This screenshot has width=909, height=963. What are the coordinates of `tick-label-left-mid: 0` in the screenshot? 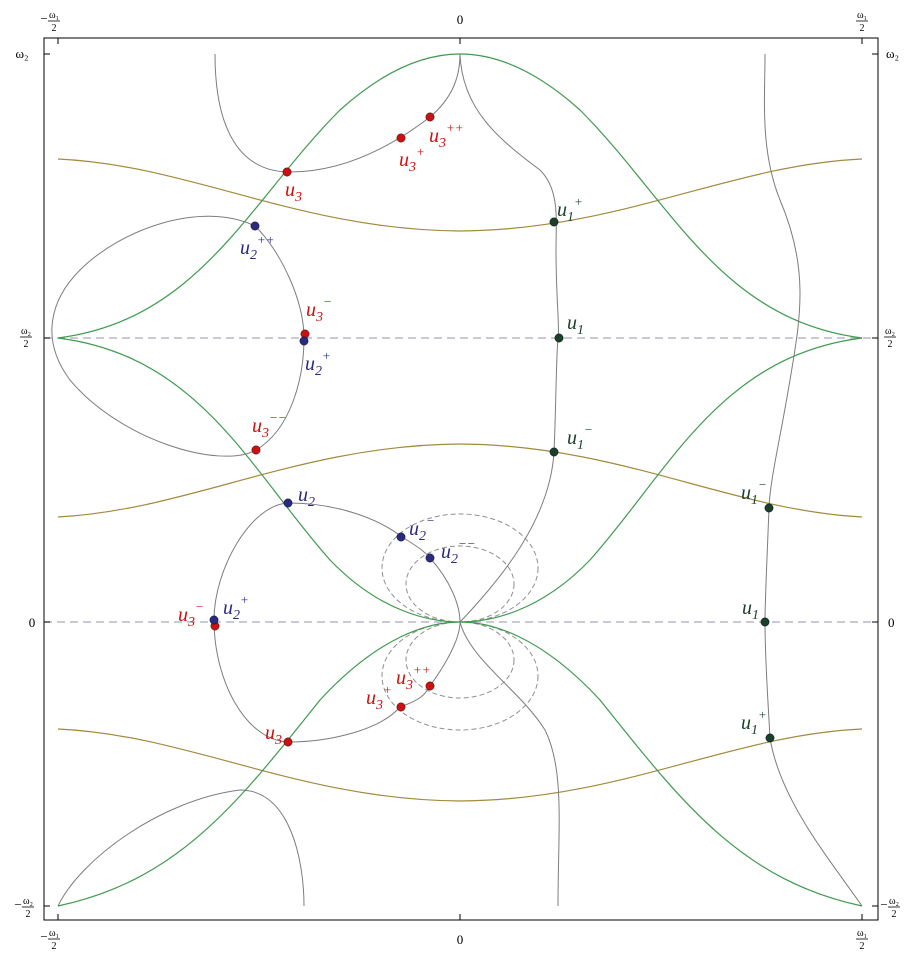 It's located at (32, 622).